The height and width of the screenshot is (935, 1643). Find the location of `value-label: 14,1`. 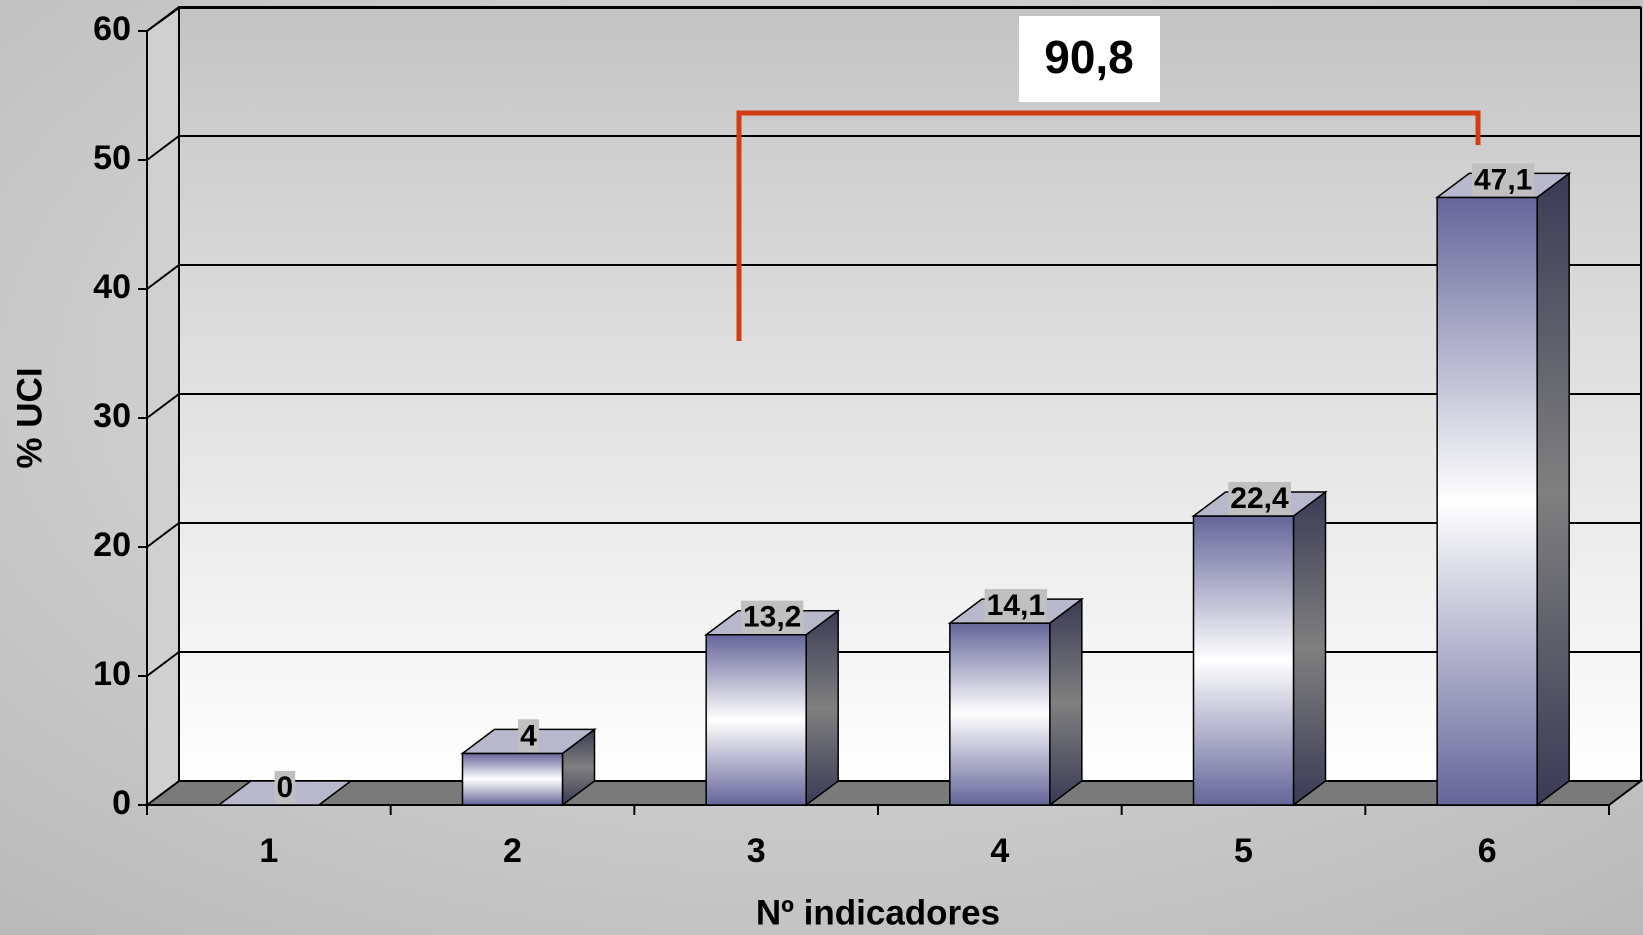

value-label: 14,1 is located at coordinates (1016, 605).